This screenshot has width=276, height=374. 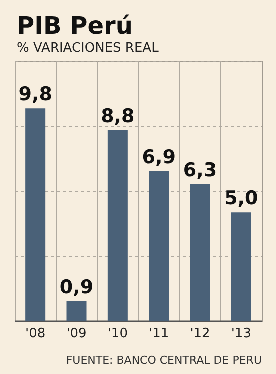 I want to click on x-tick-label: '13, so click(x=241, y=334).